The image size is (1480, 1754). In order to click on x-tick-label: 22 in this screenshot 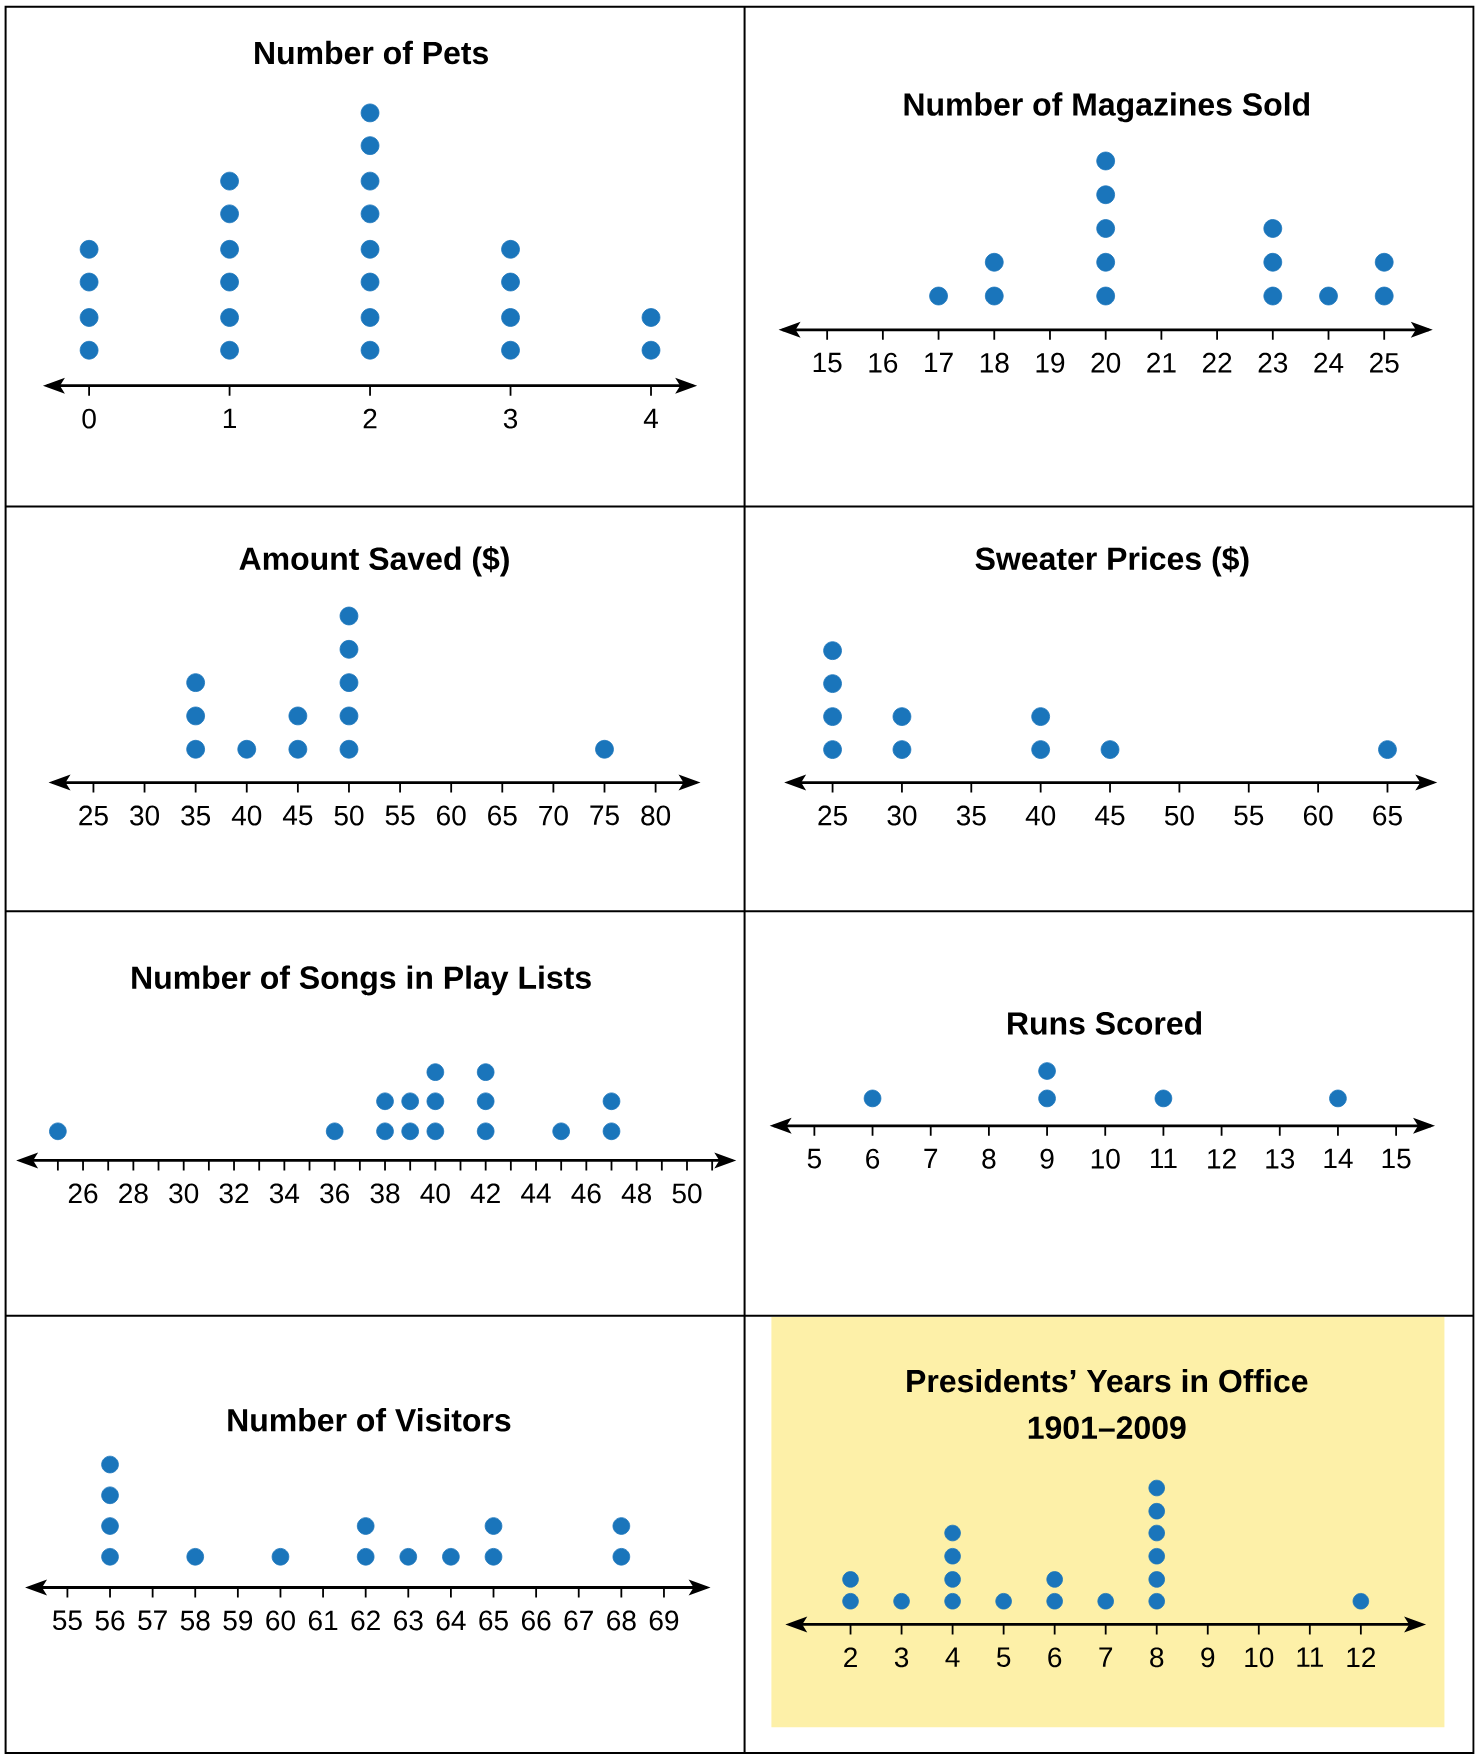, I will do `click(1217, 362)`.